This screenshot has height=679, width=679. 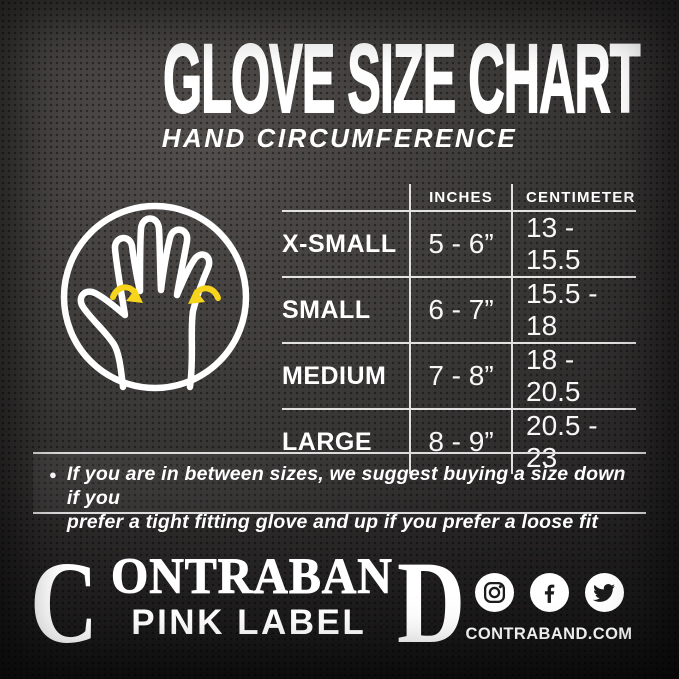 I want to click on social-icons-row, so click(x=549, y=592).